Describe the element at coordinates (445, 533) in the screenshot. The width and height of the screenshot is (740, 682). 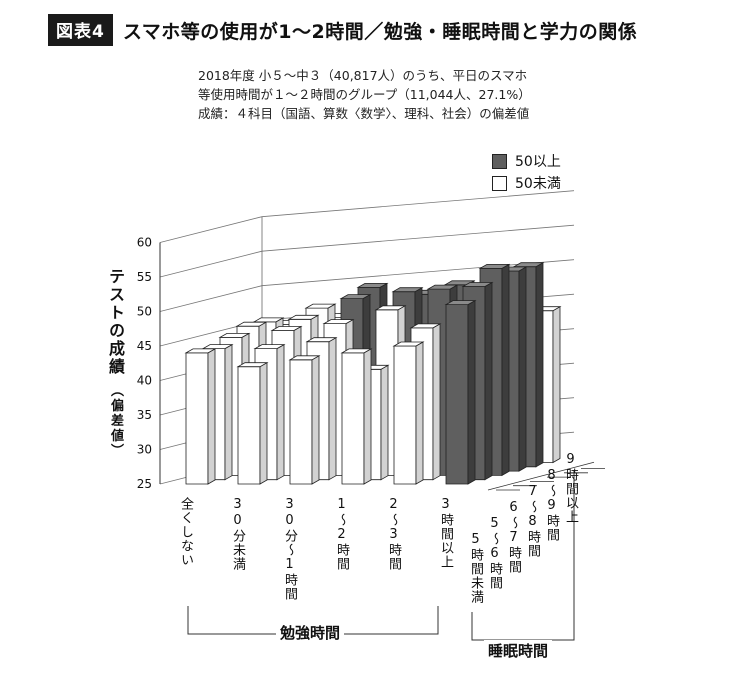
I see `x-category-label: 3時間以上` at that location.